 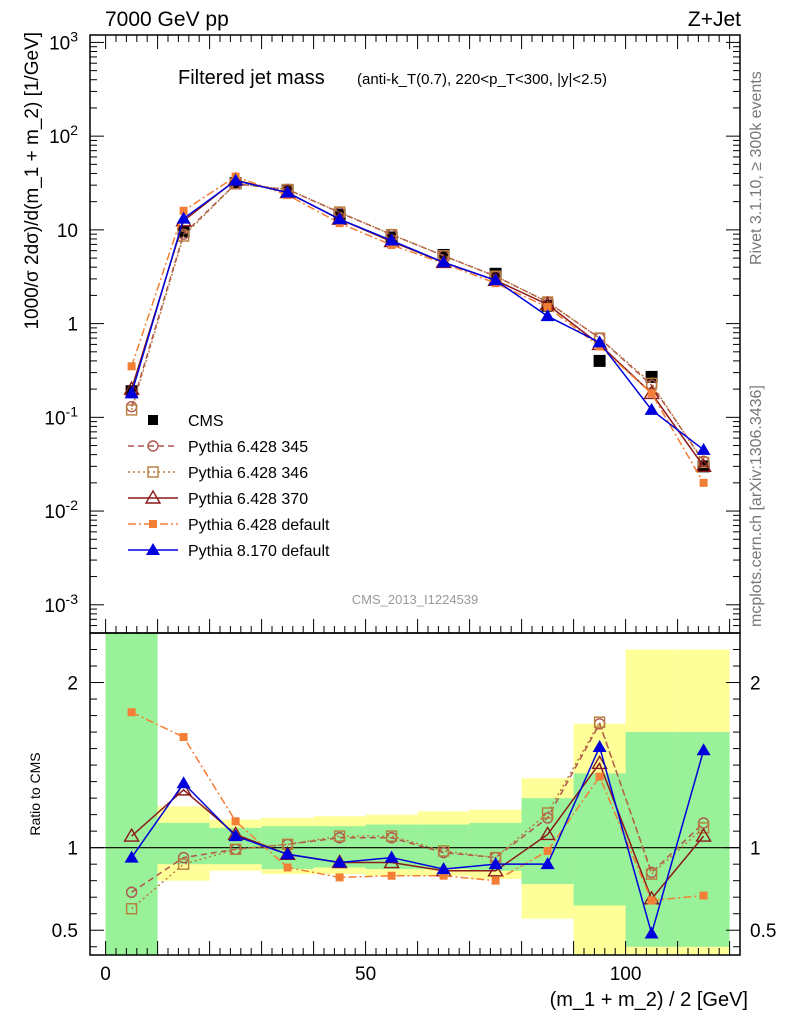 I want to click on legend-label: Pythia 8.170 default, so click(x=259, y=551).